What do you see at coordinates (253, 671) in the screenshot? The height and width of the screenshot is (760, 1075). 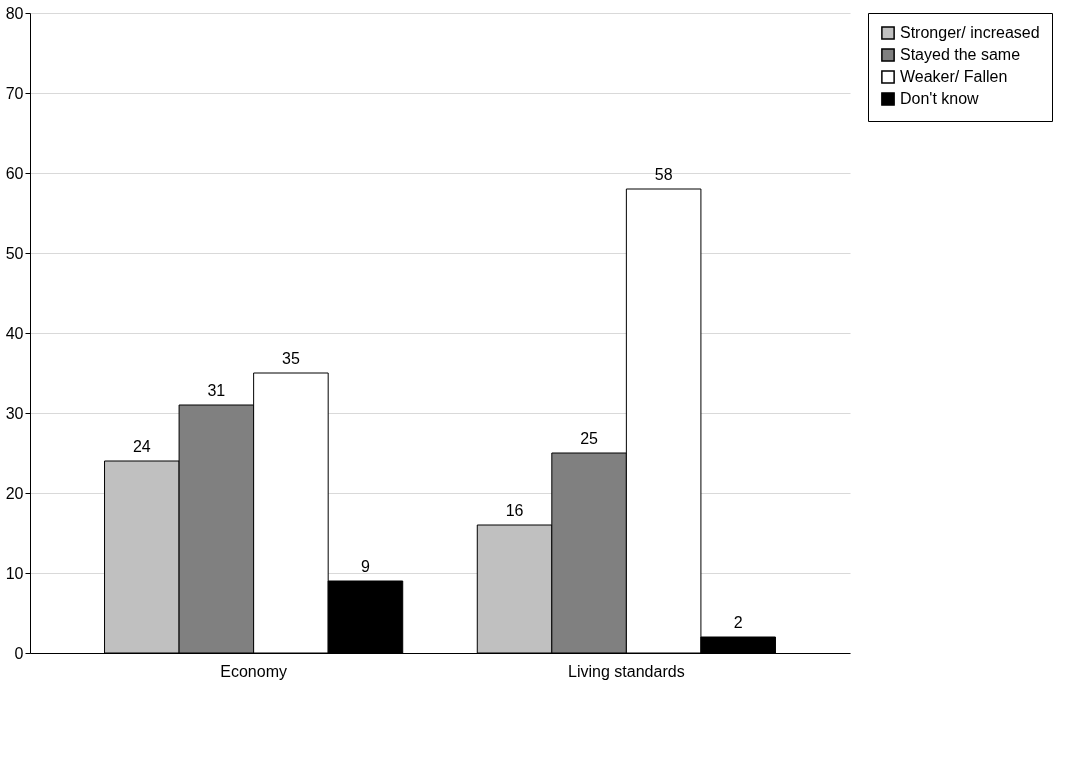 I see `x-tick-label: Economy` at bounding box center [253, 671].